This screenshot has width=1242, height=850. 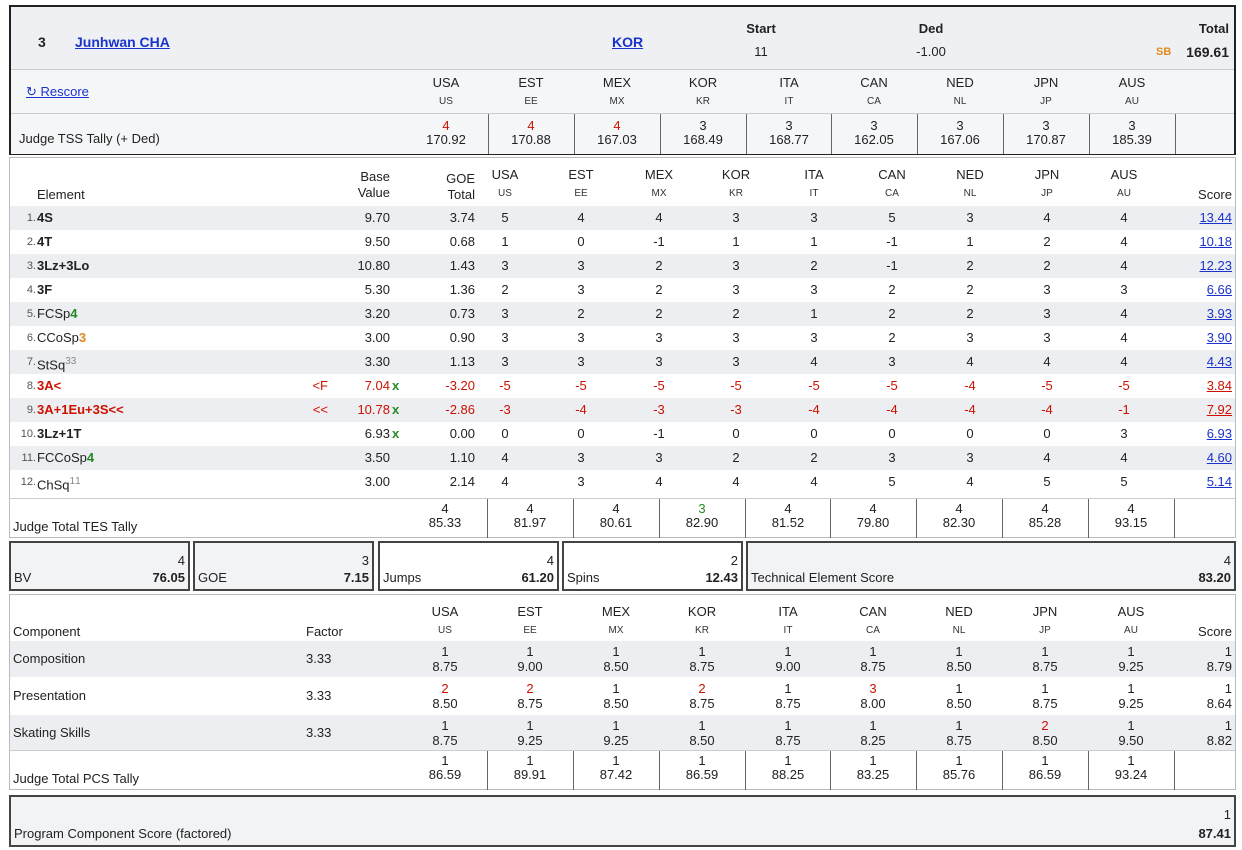 What do you see at coordinates (445, 611) in the screenshot?
I see `pcs-judge-usa-name: USA` at bounding box center [445, 611].